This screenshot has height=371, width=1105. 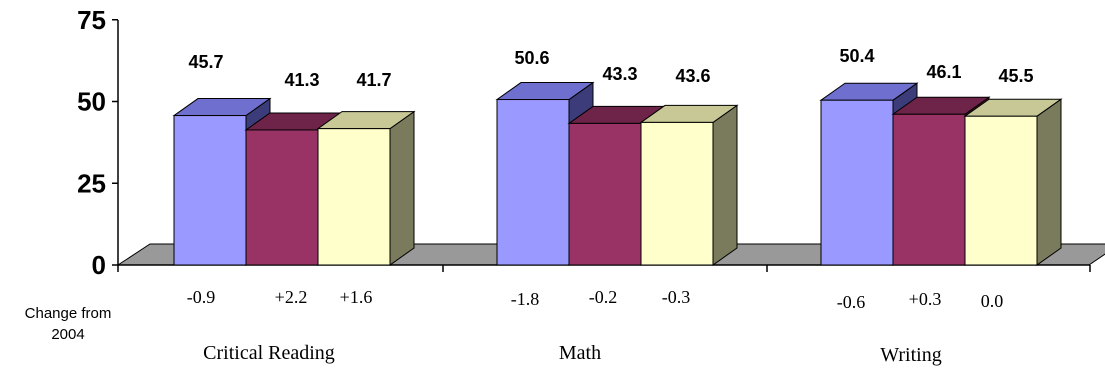 What do you see at coordinates (531, 58) in the screenshot?
I see `data-label: 50.6` at bounding box center [531, 58].